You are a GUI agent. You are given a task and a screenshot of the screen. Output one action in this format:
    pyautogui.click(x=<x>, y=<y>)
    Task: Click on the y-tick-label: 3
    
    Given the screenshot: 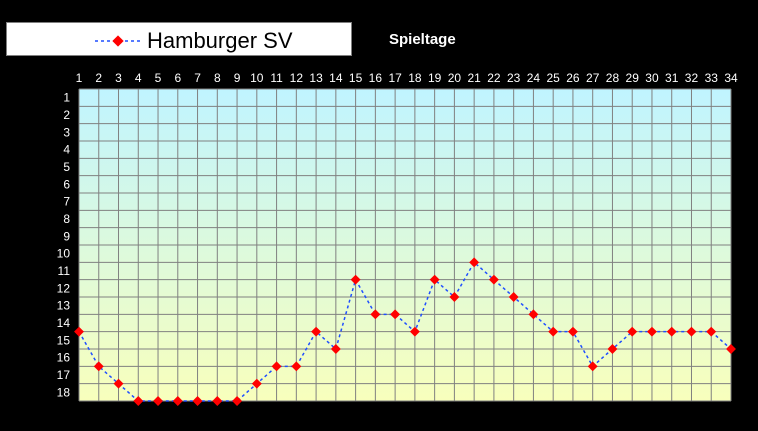 What is the action you would take?
    pyautogui.click(x=66, y=132)
    